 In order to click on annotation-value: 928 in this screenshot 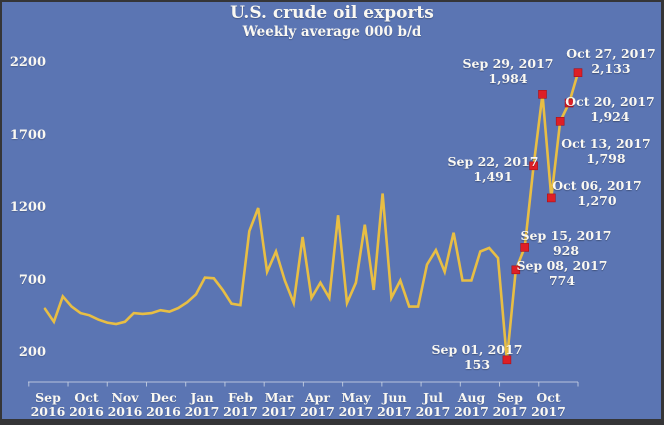, I will do `click(566, 250)`.